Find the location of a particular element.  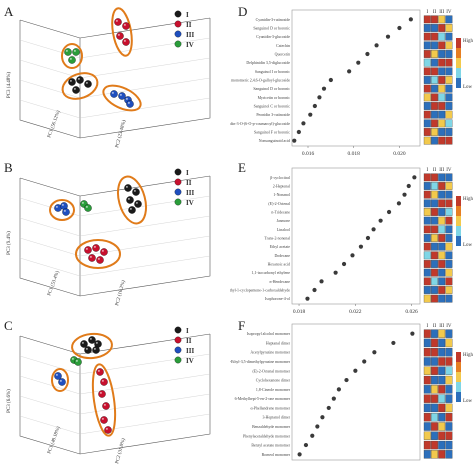

heatmap-column-label: II is located at coordinates (435, 12).